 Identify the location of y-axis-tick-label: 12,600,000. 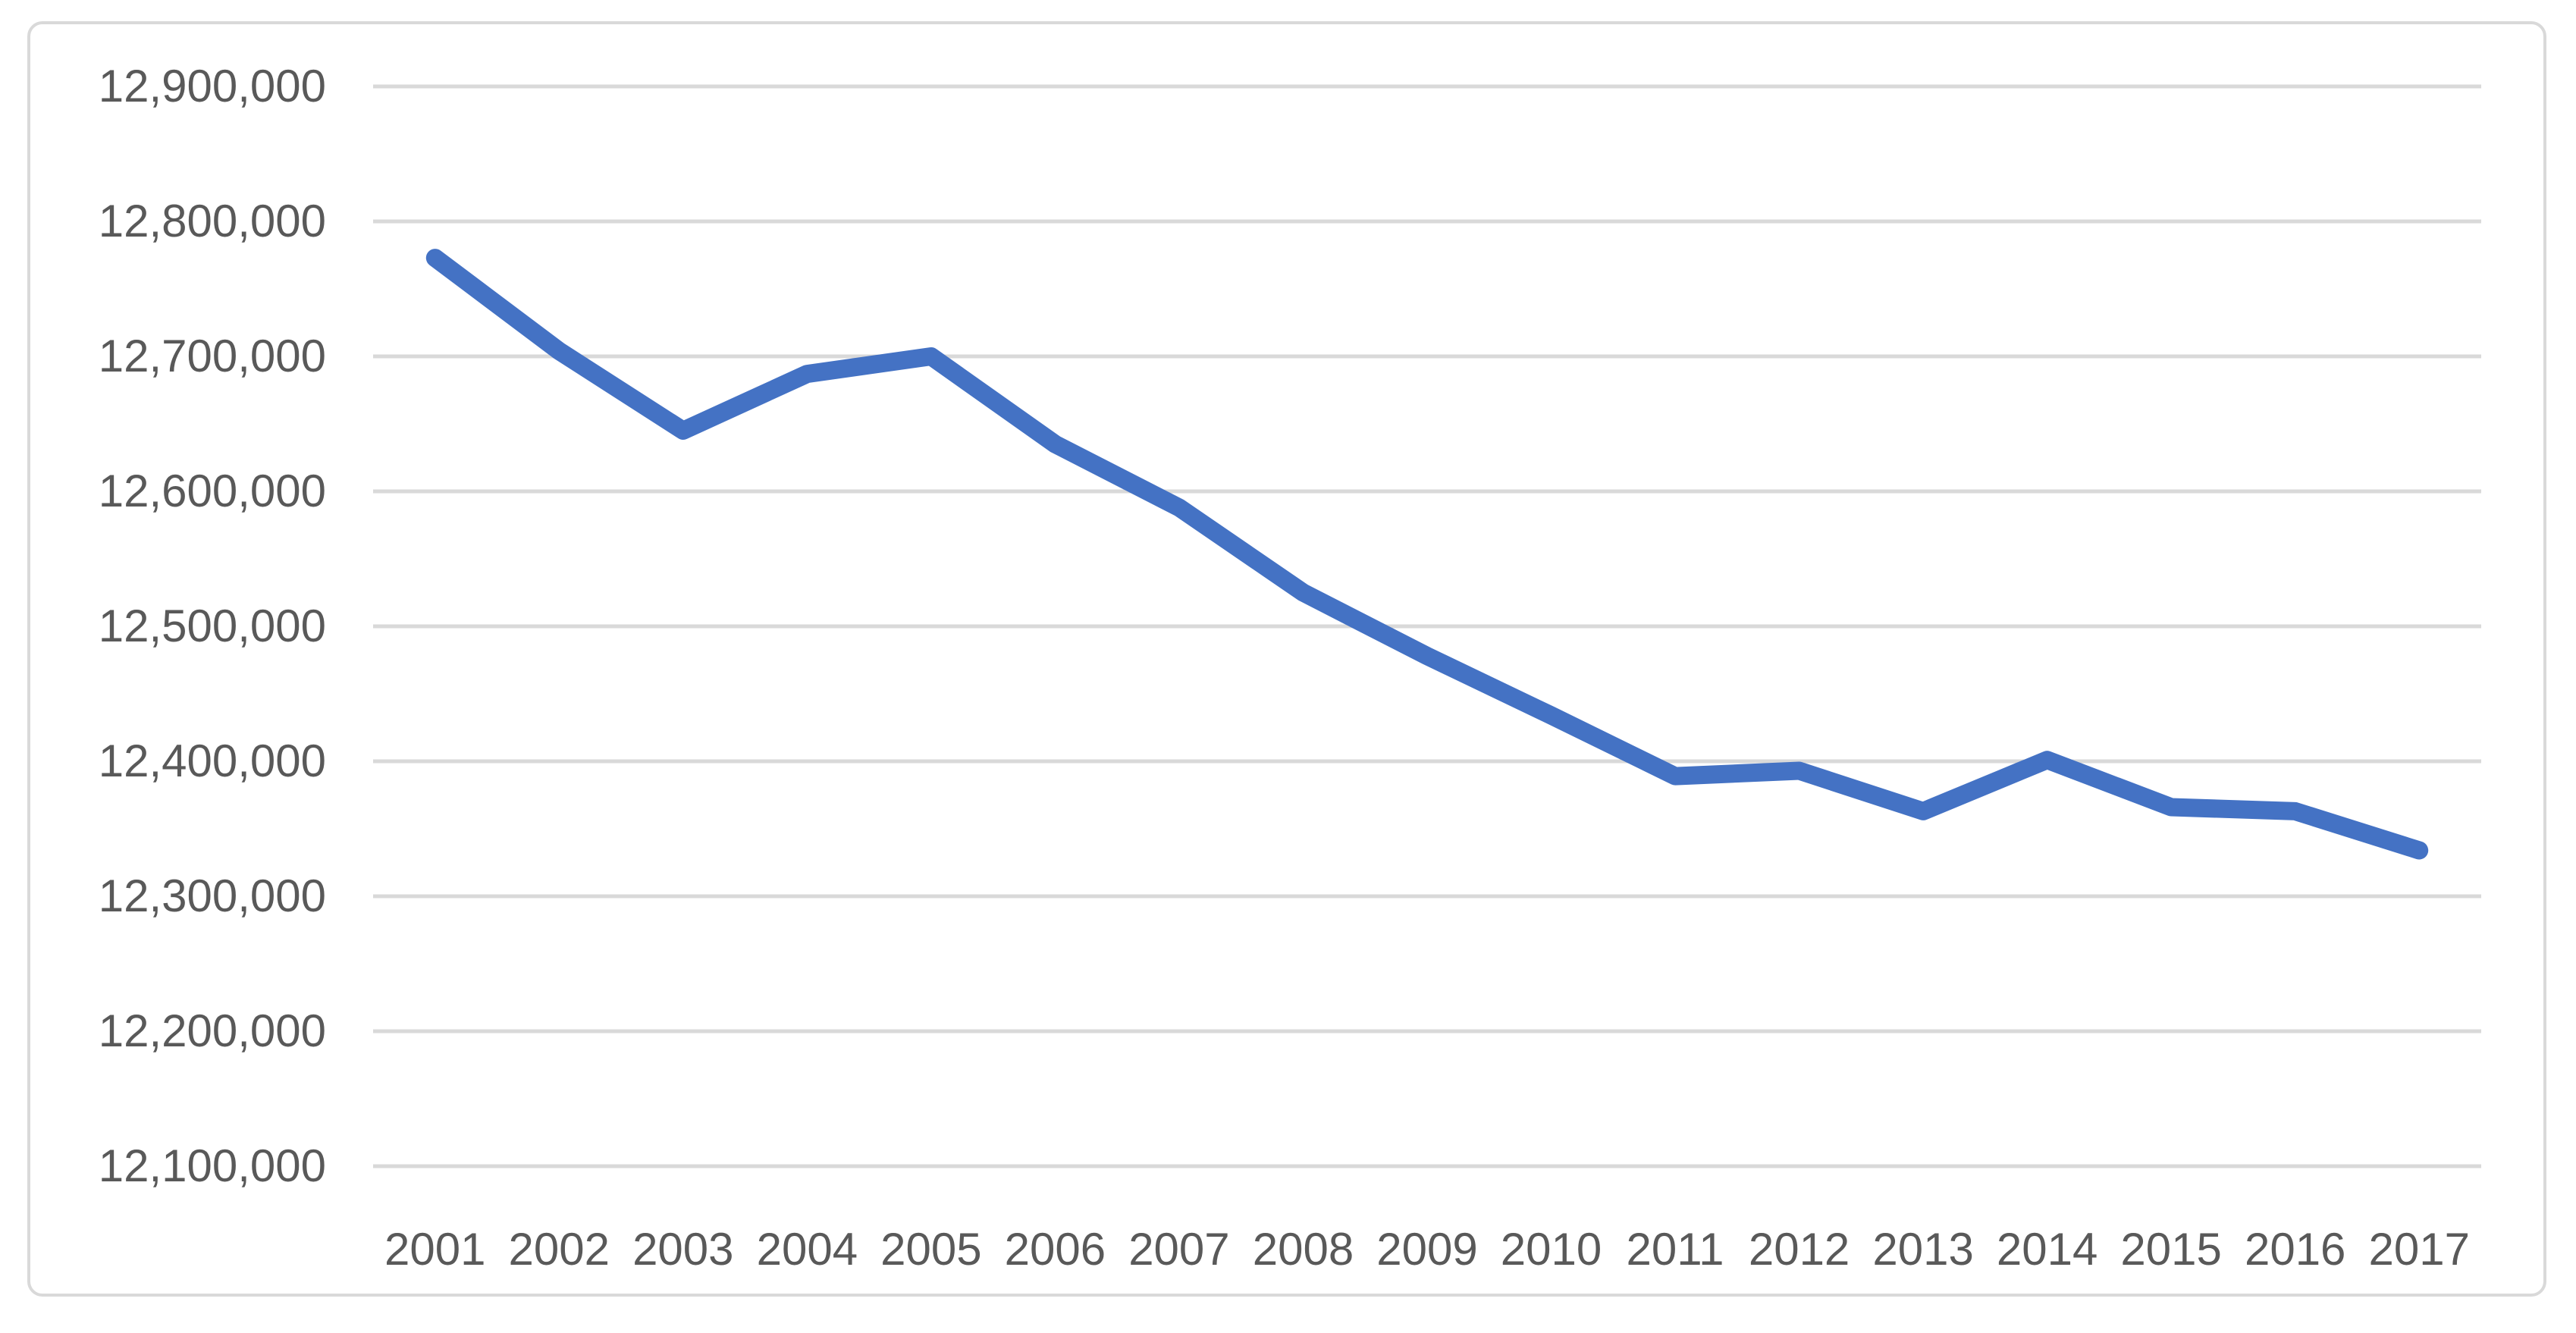
(212, 491).